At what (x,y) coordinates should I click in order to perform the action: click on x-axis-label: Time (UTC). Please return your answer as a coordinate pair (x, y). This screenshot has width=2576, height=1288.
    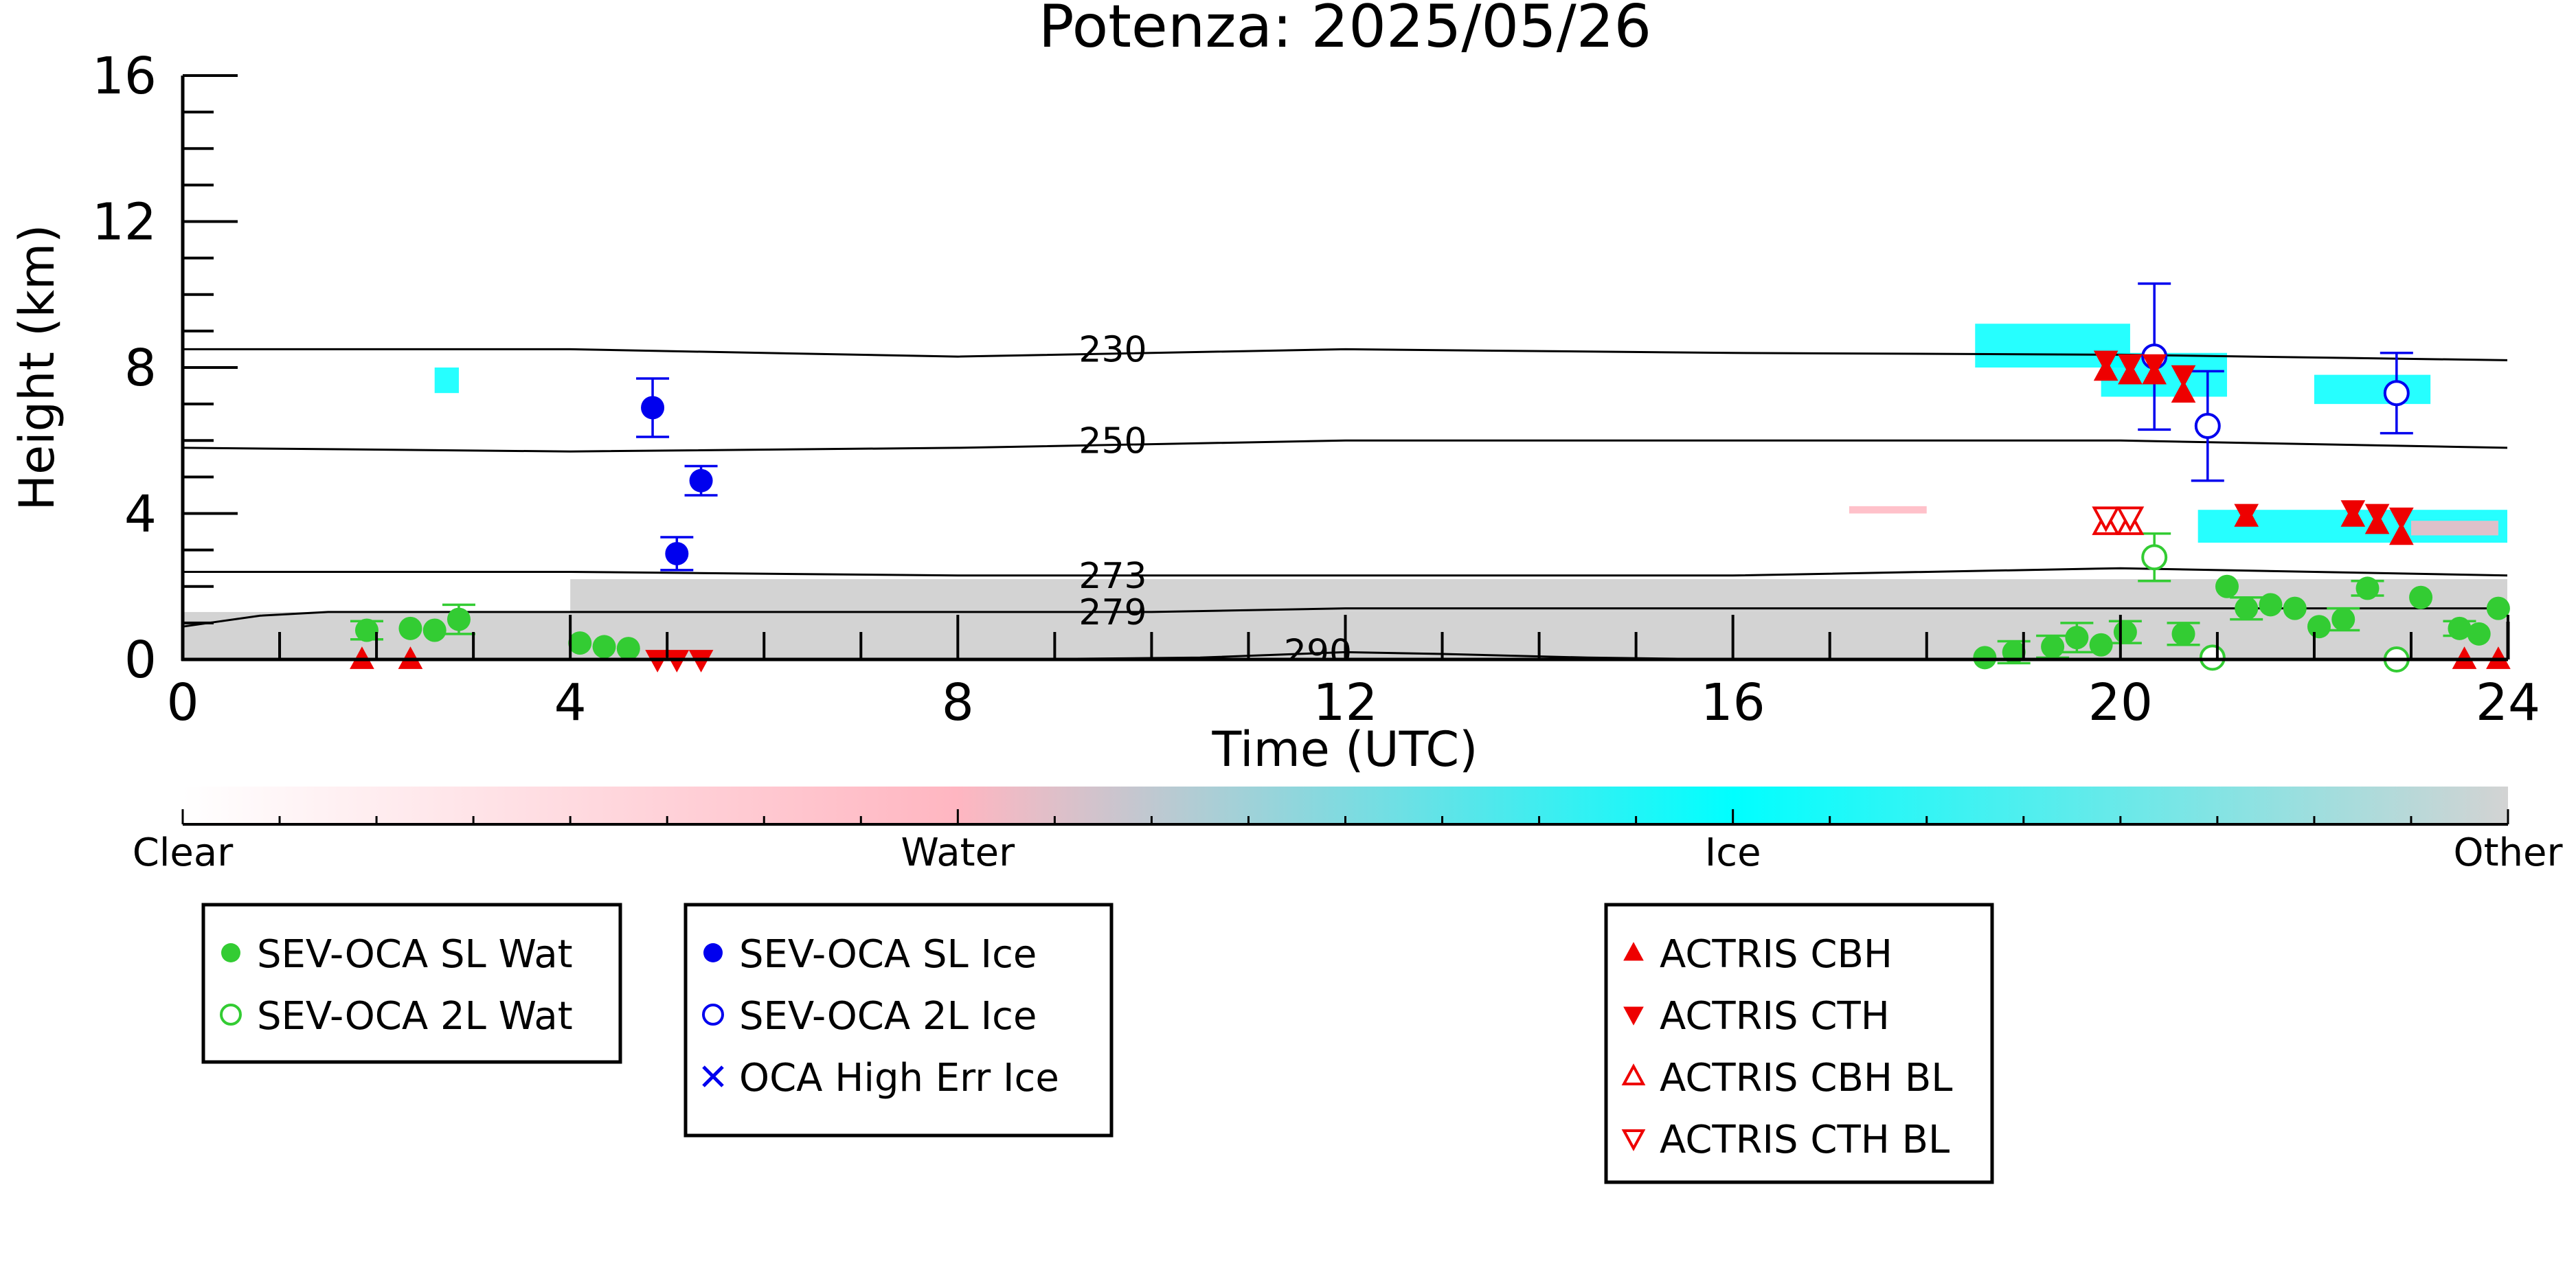
    Looking at the image, I should click on (1345, 749).